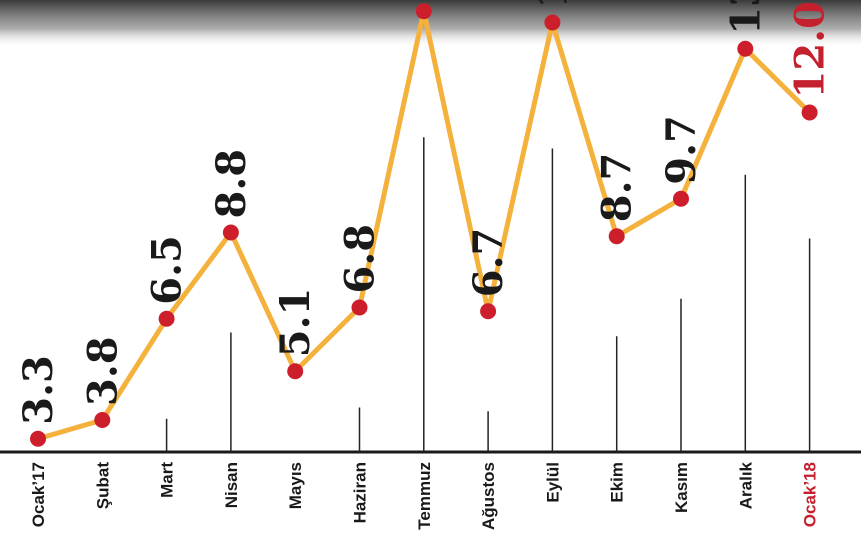  What do you see at coordinates (681, 150) in the screenshot?
I see `data-label: 9.7` at bounding box center [681, 150].